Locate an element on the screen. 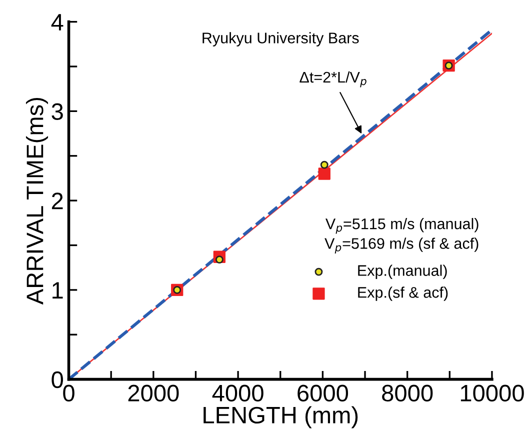 The width and height of the screenshot is (529, 436). text: Ryukyu University Bars is located at coordinates (280, 39).